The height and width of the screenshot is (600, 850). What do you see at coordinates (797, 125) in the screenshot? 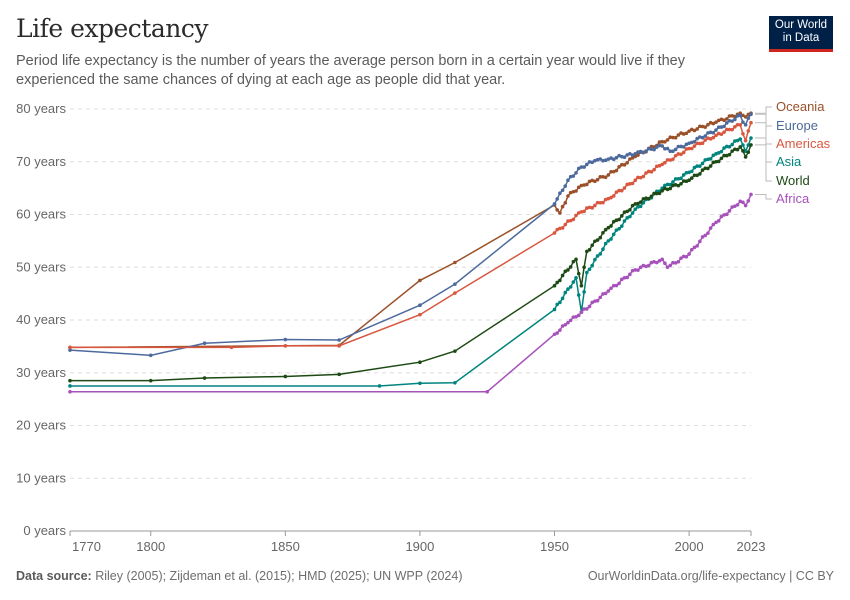
I see `series-label-europe: Europe` at bounding box center [797, 125].